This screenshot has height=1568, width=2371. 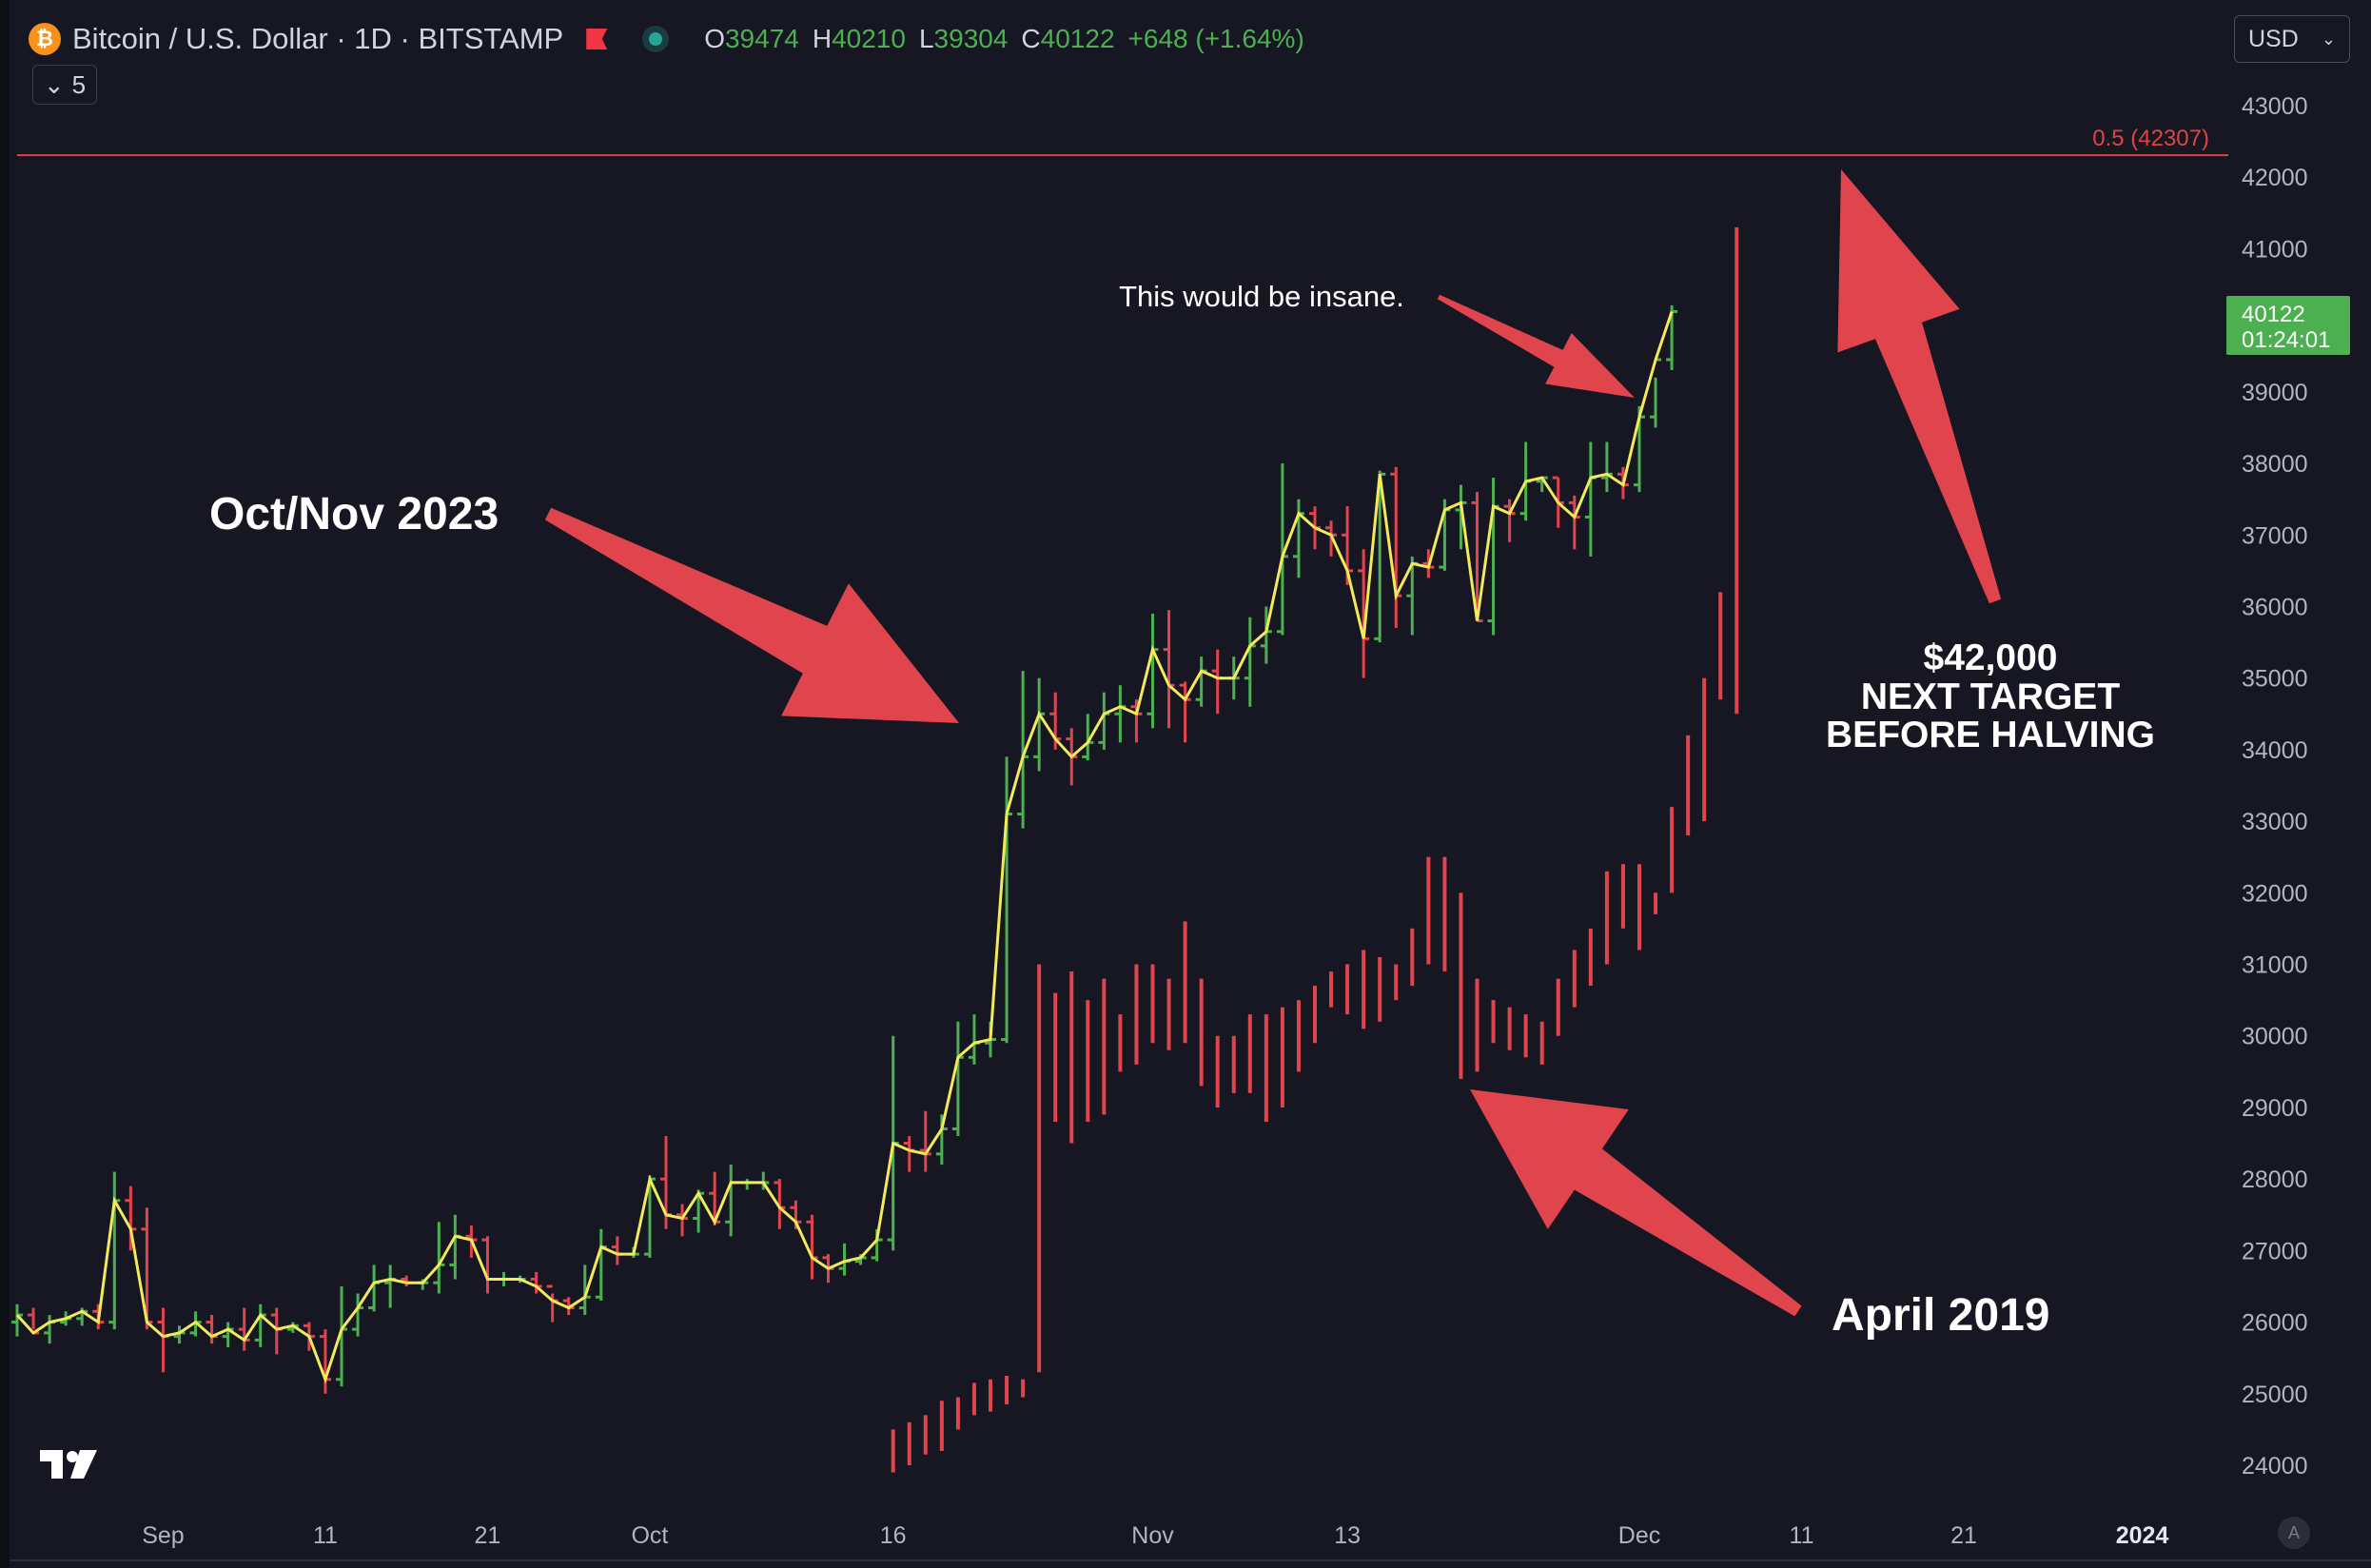 What do you see at coordinates (1940, 1315) in the screenshot?
I see `annotation-april: April 2019` at bounding box center [1940, 1315].